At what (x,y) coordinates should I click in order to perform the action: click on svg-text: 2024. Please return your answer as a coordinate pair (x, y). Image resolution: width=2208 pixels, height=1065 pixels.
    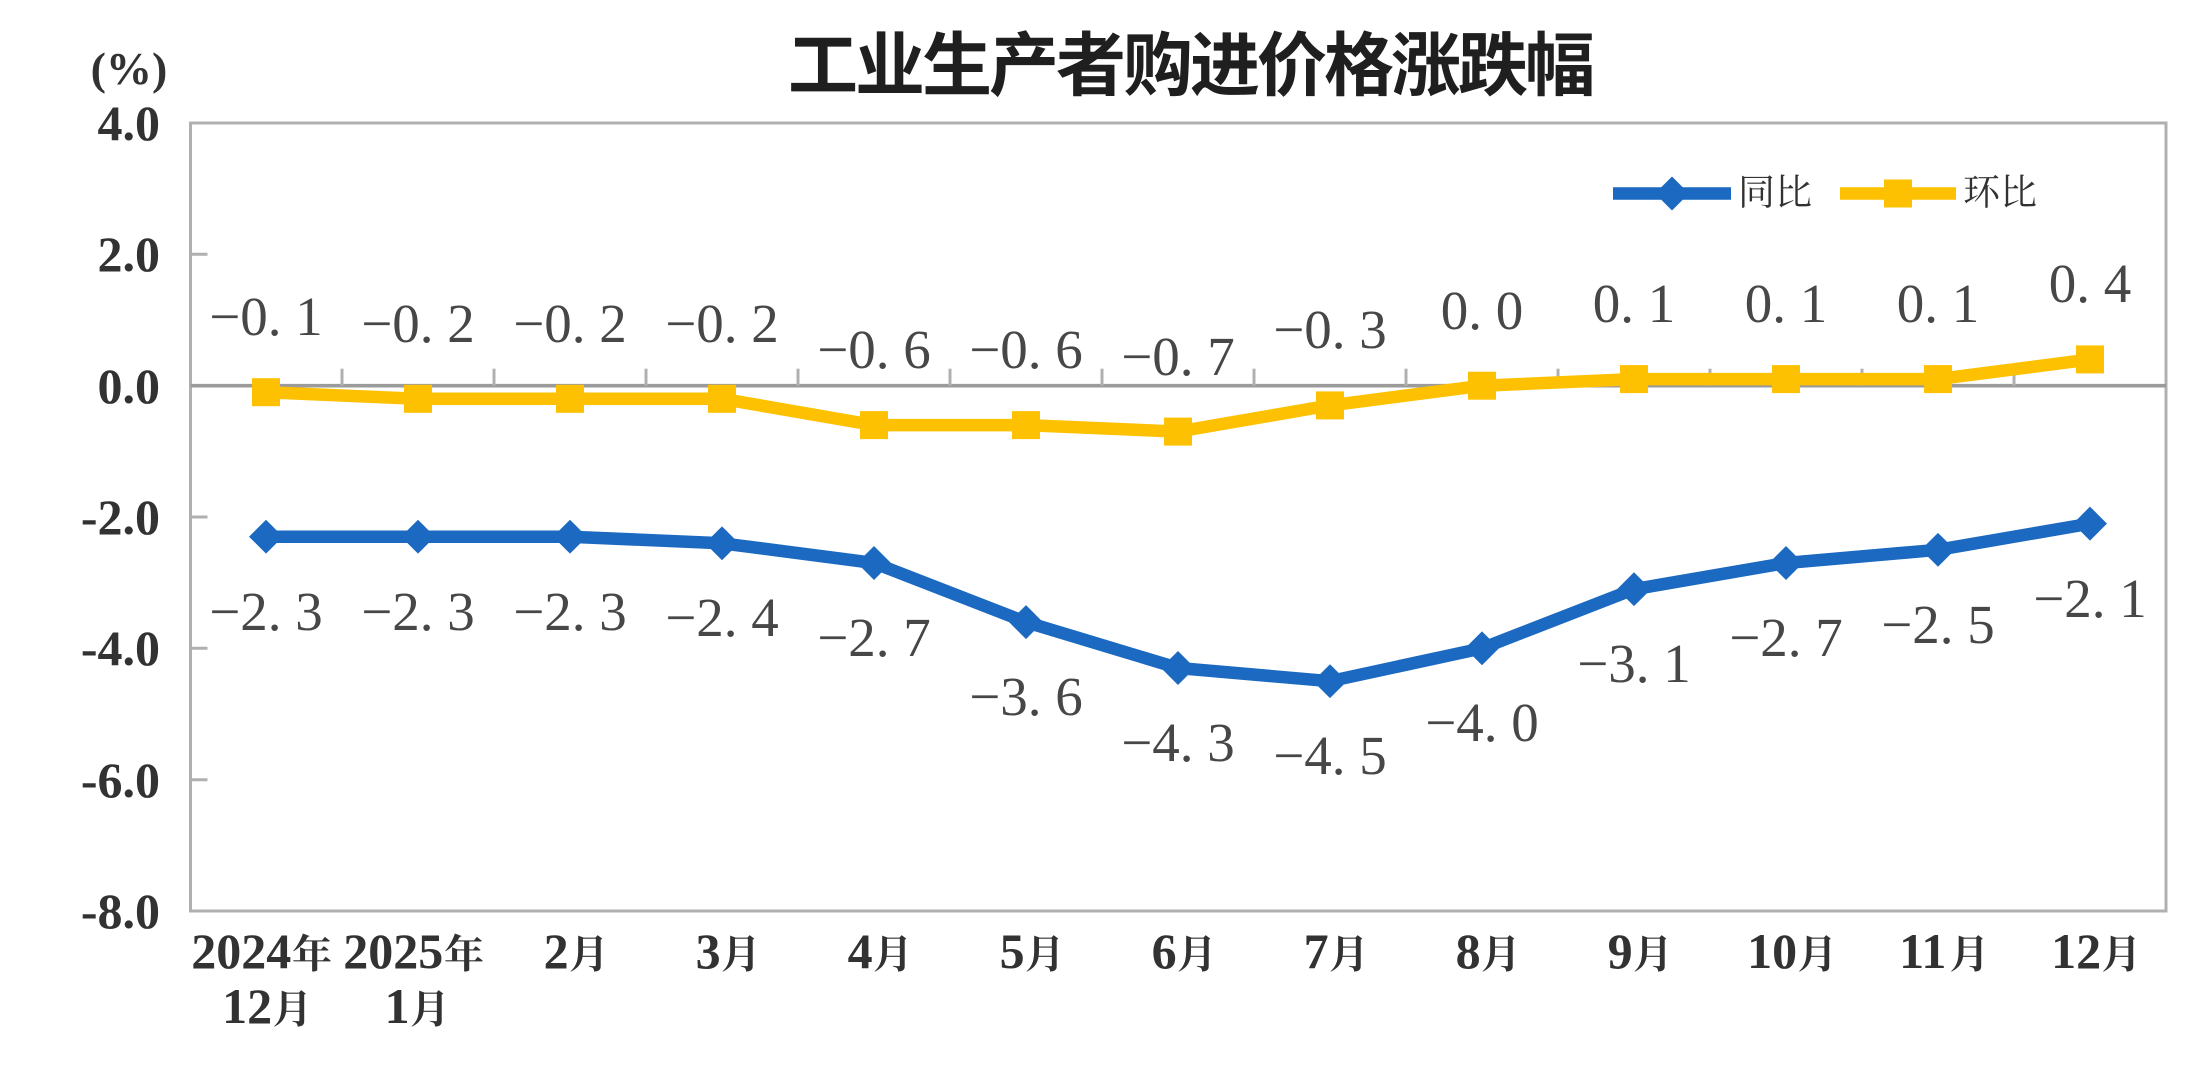
    Looking at the image, I should click on (241, 951).